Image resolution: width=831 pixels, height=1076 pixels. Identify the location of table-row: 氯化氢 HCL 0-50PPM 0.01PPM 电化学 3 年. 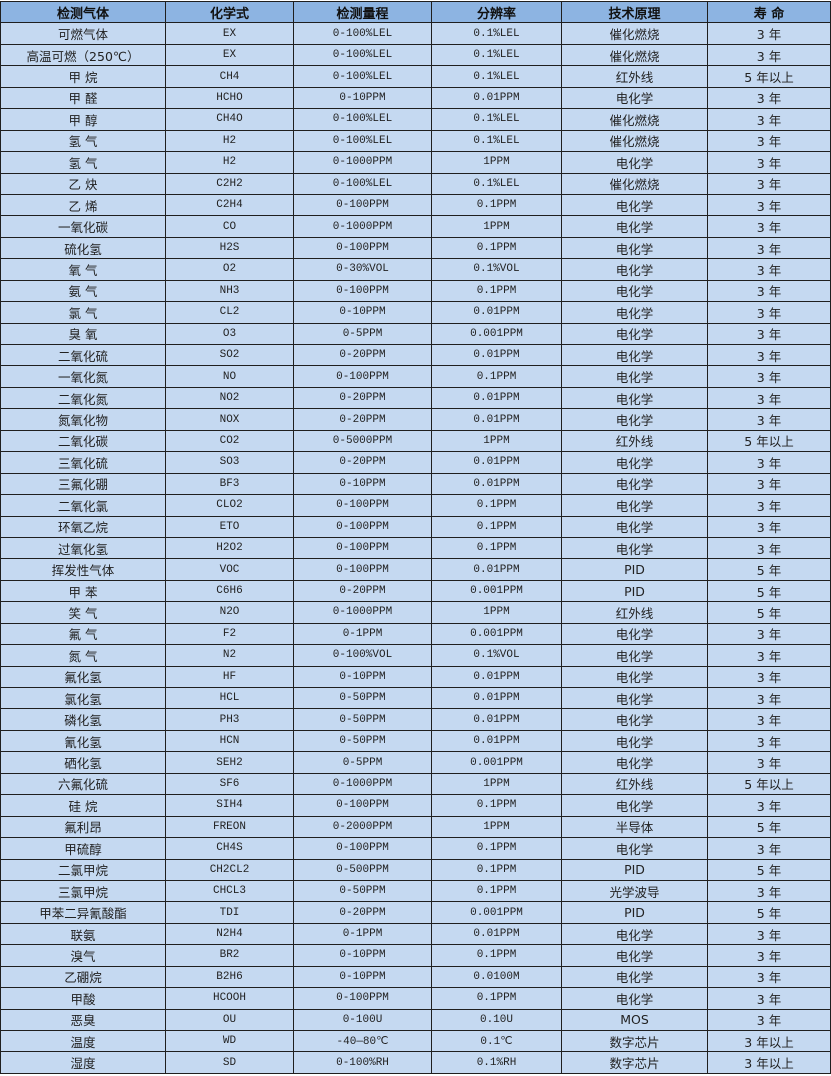
(415, 698).